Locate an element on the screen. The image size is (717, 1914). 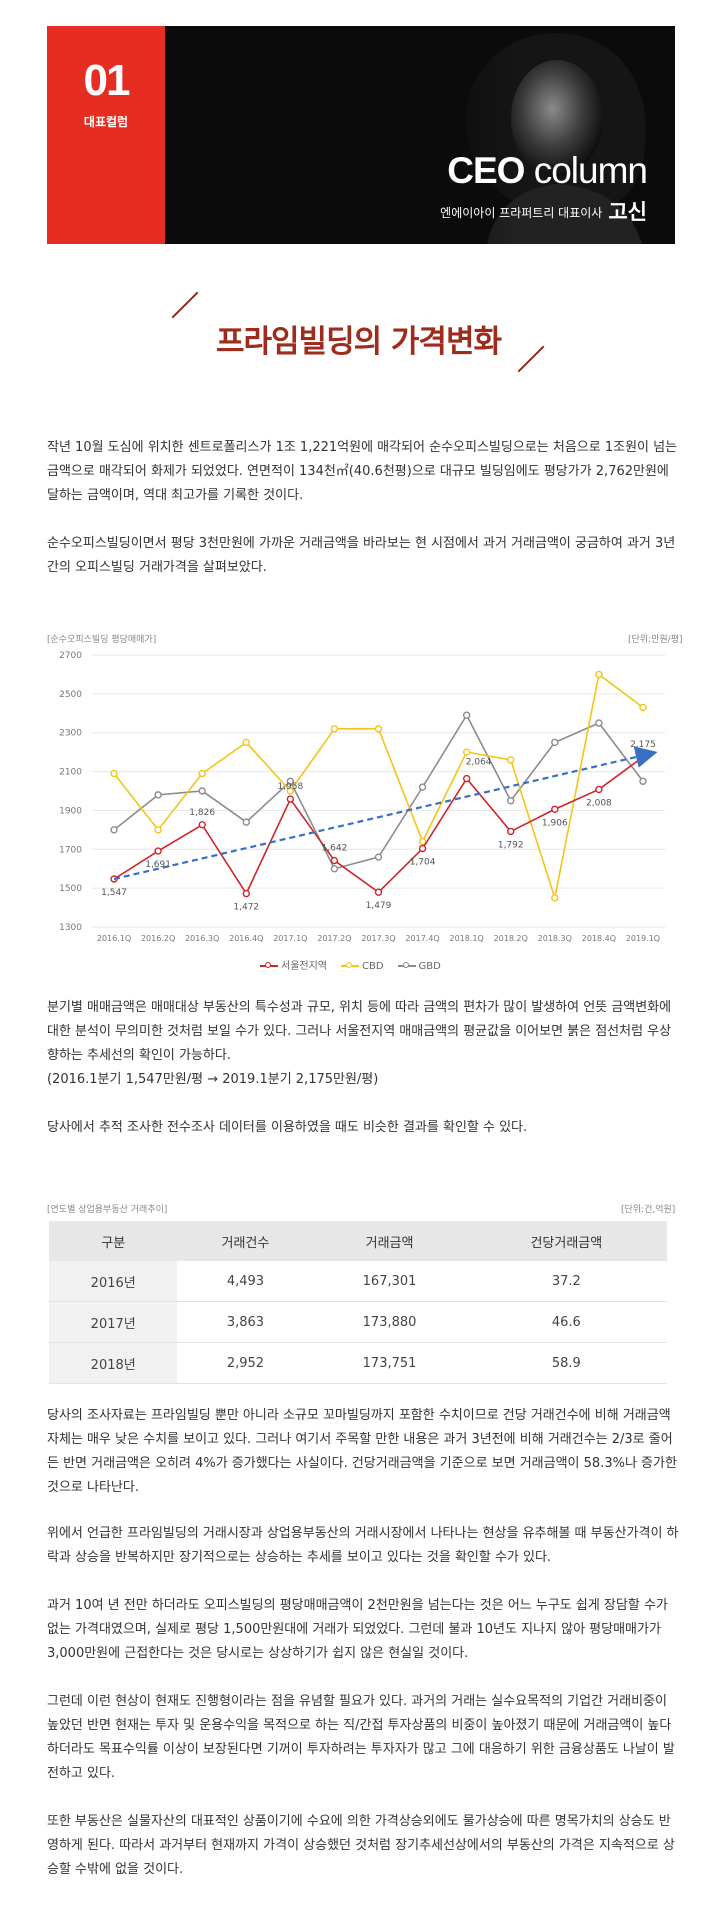
table-cell: 3,863 is located at coordinates (245, 1322).